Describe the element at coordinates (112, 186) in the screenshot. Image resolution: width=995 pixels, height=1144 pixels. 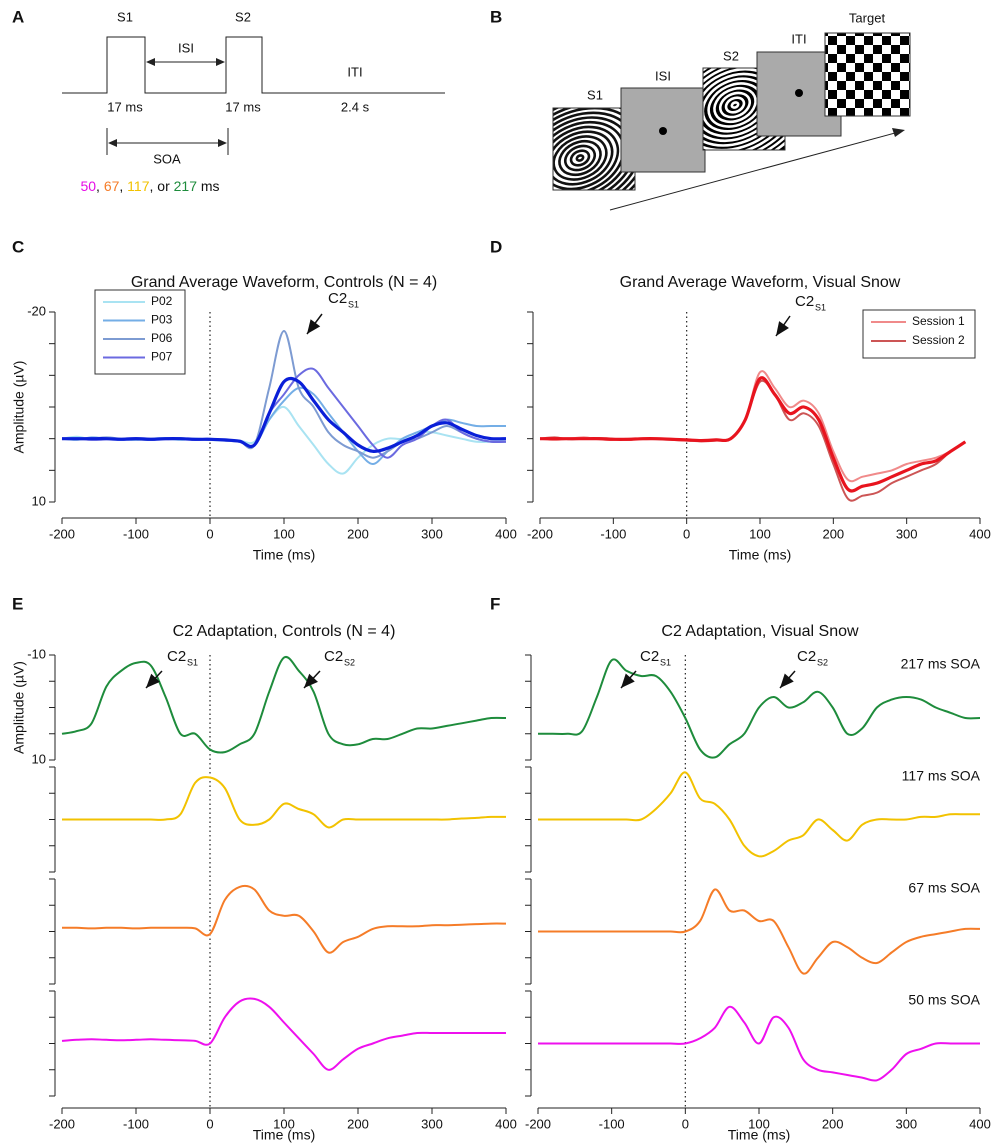
I see `soa-option: 67` at that location.